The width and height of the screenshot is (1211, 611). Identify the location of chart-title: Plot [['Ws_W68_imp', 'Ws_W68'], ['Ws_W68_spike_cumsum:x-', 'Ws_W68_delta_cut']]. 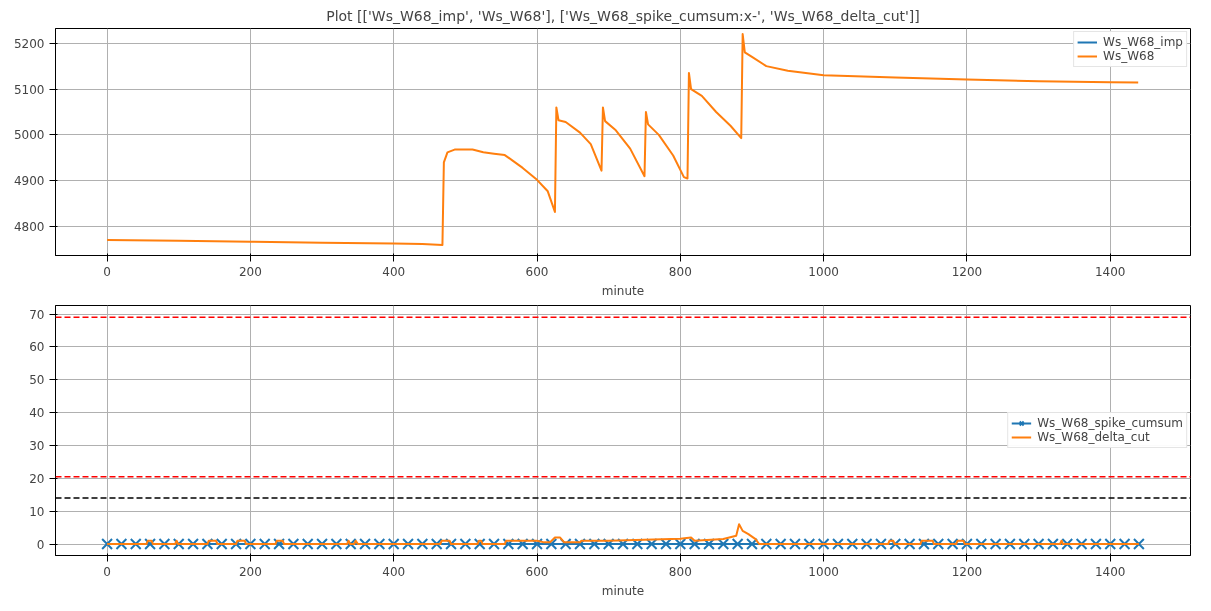
(623, 15).